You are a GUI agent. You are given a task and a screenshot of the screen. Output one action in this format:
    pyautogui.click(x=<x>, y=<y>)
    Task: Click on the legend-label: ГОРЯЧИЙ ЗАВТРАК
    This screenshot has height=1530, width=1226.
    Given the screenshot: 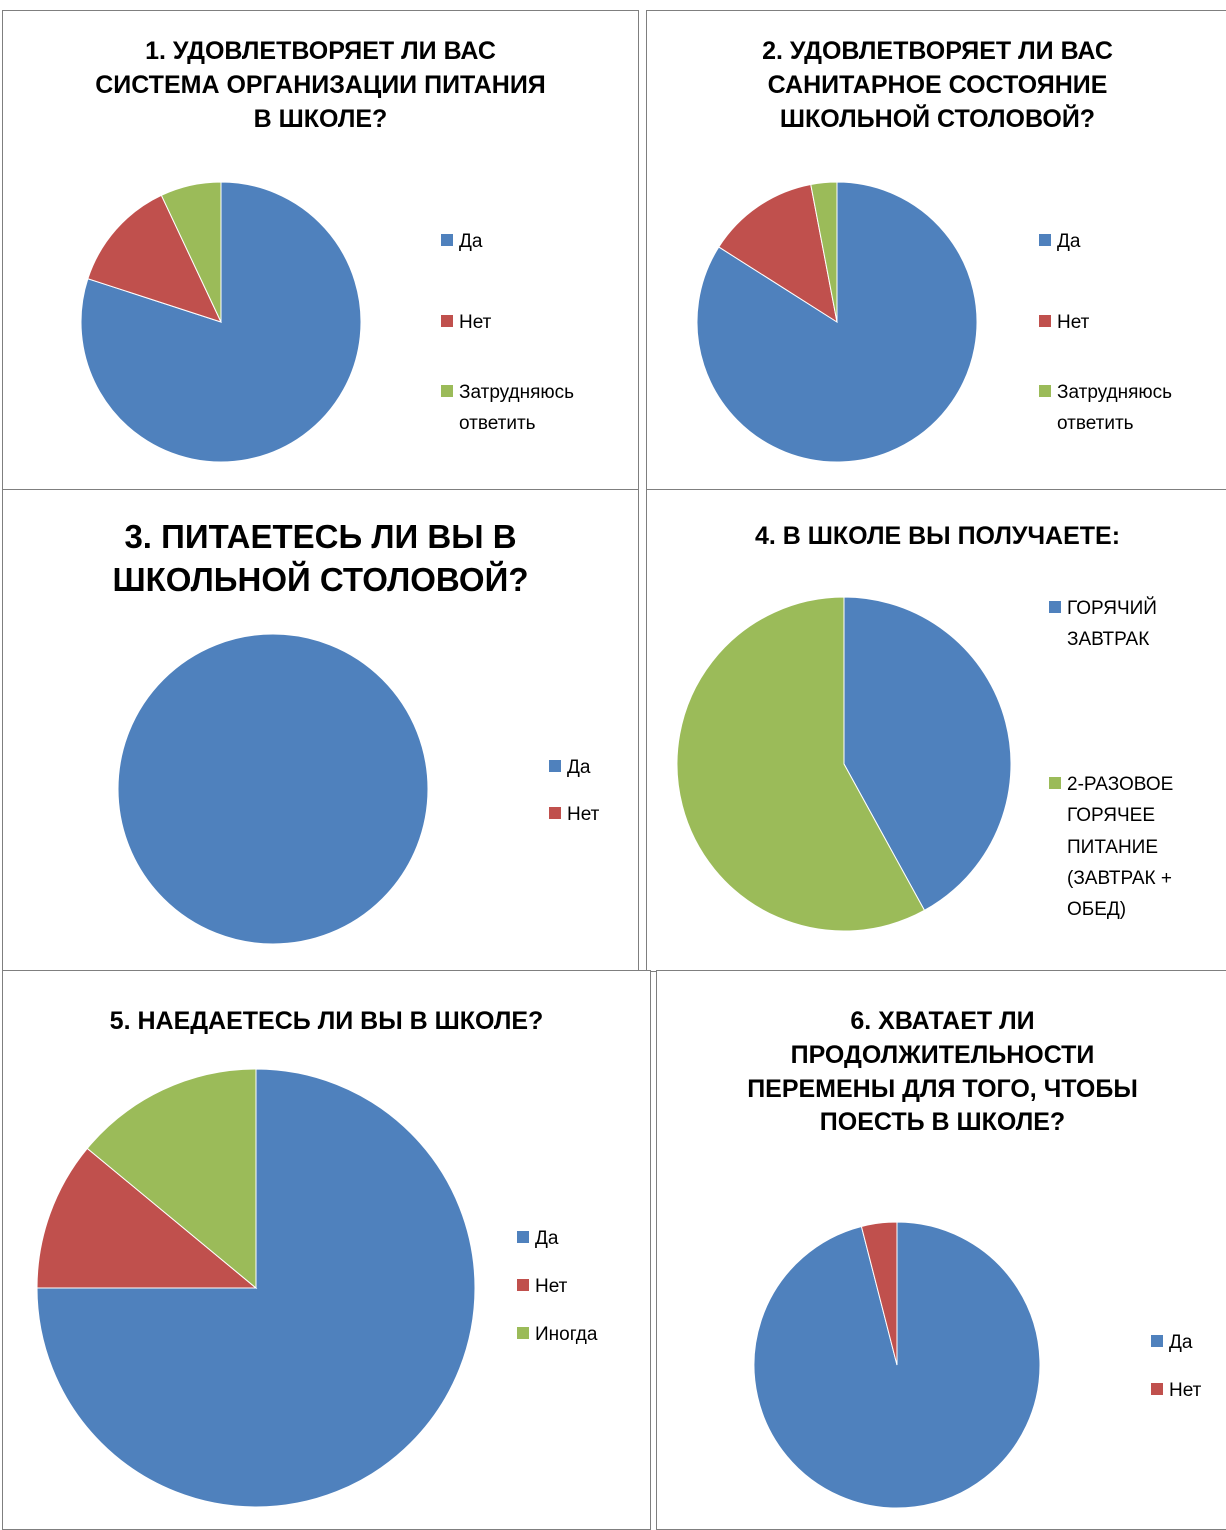 What is the action you would take?
    pyautogui.click(x=1112, y=624)
    